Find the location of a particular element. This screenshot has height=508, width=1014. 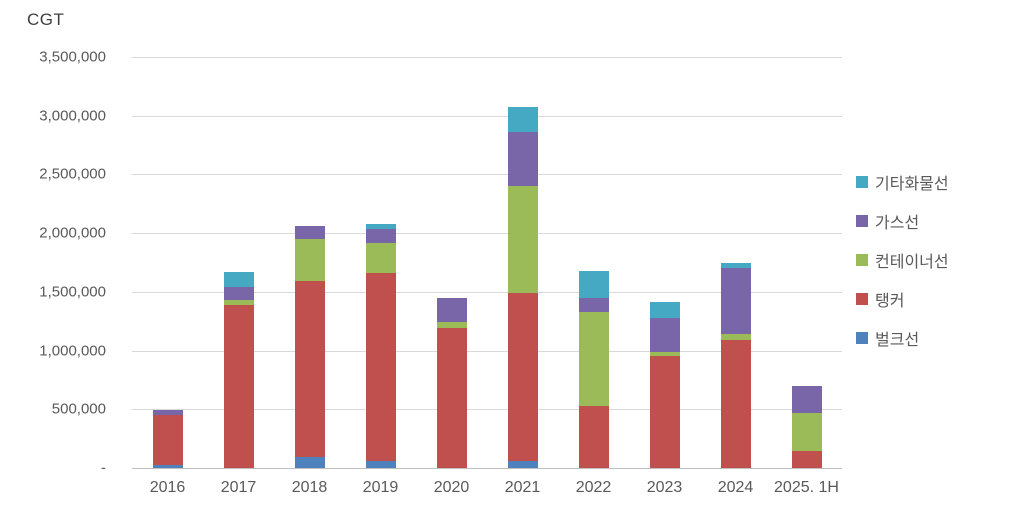

bar-segment-가스선-2024 is located at coordinates (735, 301).